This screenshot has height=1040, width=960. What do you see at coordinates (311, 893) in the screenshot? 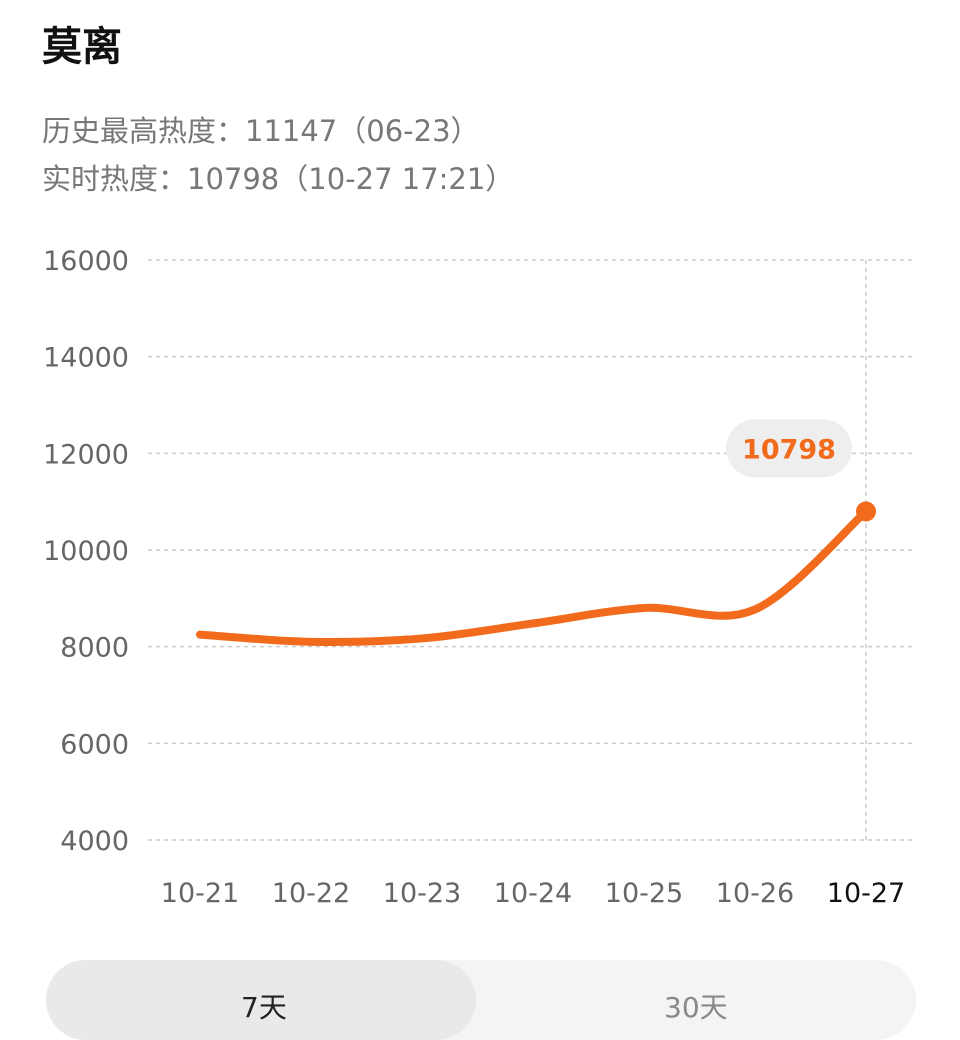
I see `x-tick-label: 10-22` at bounding box center [311, 893].